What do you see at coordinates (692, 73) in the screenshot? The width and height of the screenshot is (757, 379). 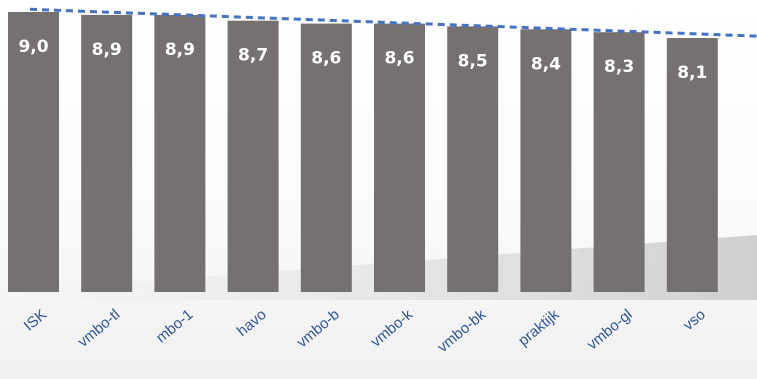 I see `data-label-vso: 8,1` at bounding box center [692, 73].